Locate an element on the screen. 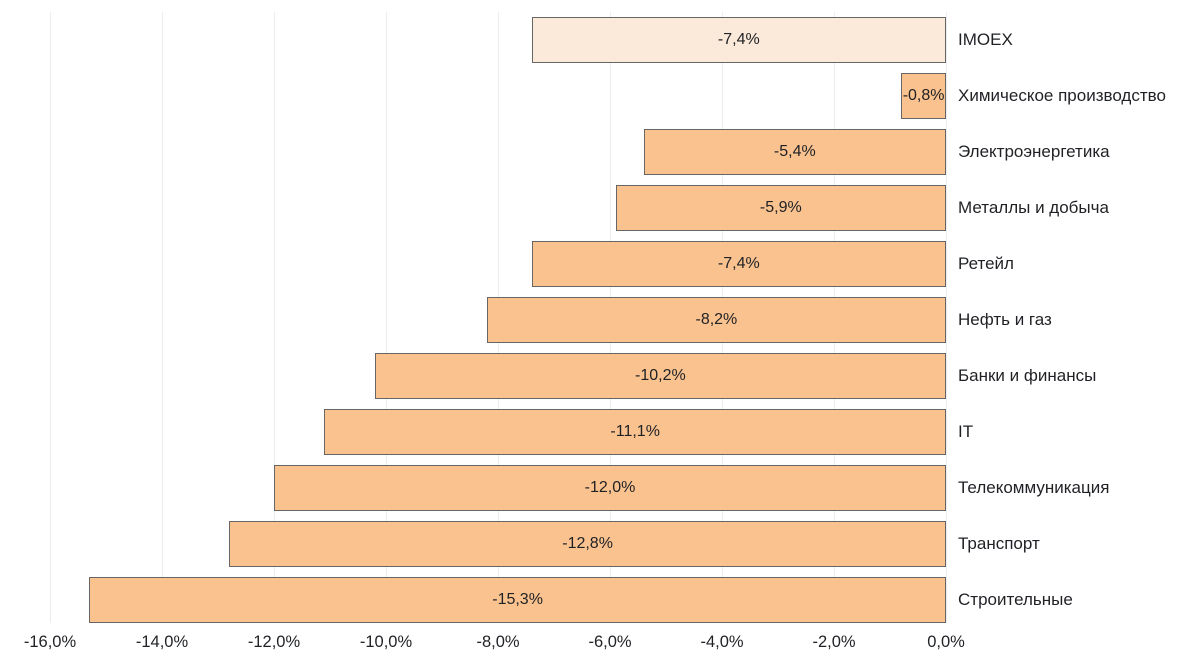 The image size is (1200, 667). bar-value-label: -10,2% is located at coordinates (660, 375).